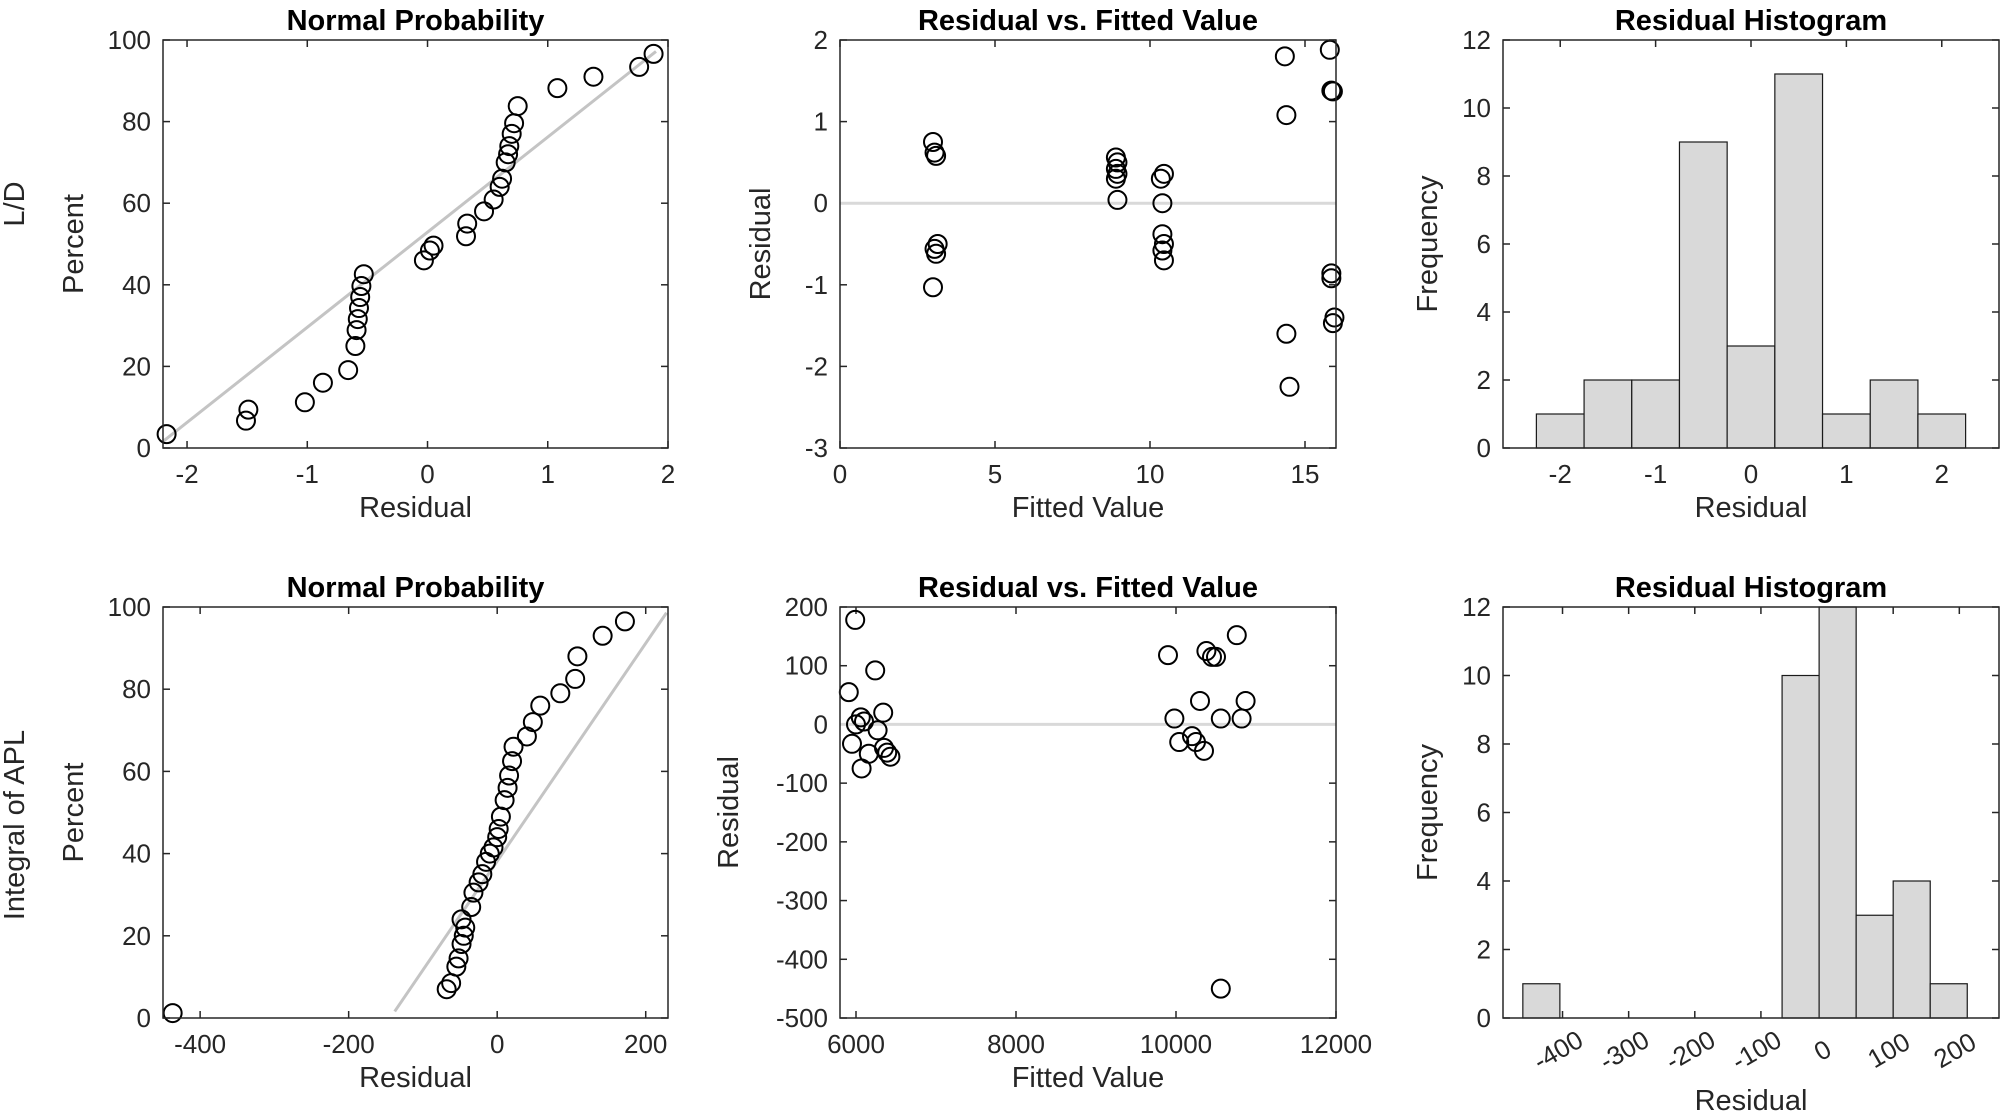  What do you see at coordinates (136, 285) in the screenshot?
I see `y-tick-label: 40` at bounding box center [136, 285].